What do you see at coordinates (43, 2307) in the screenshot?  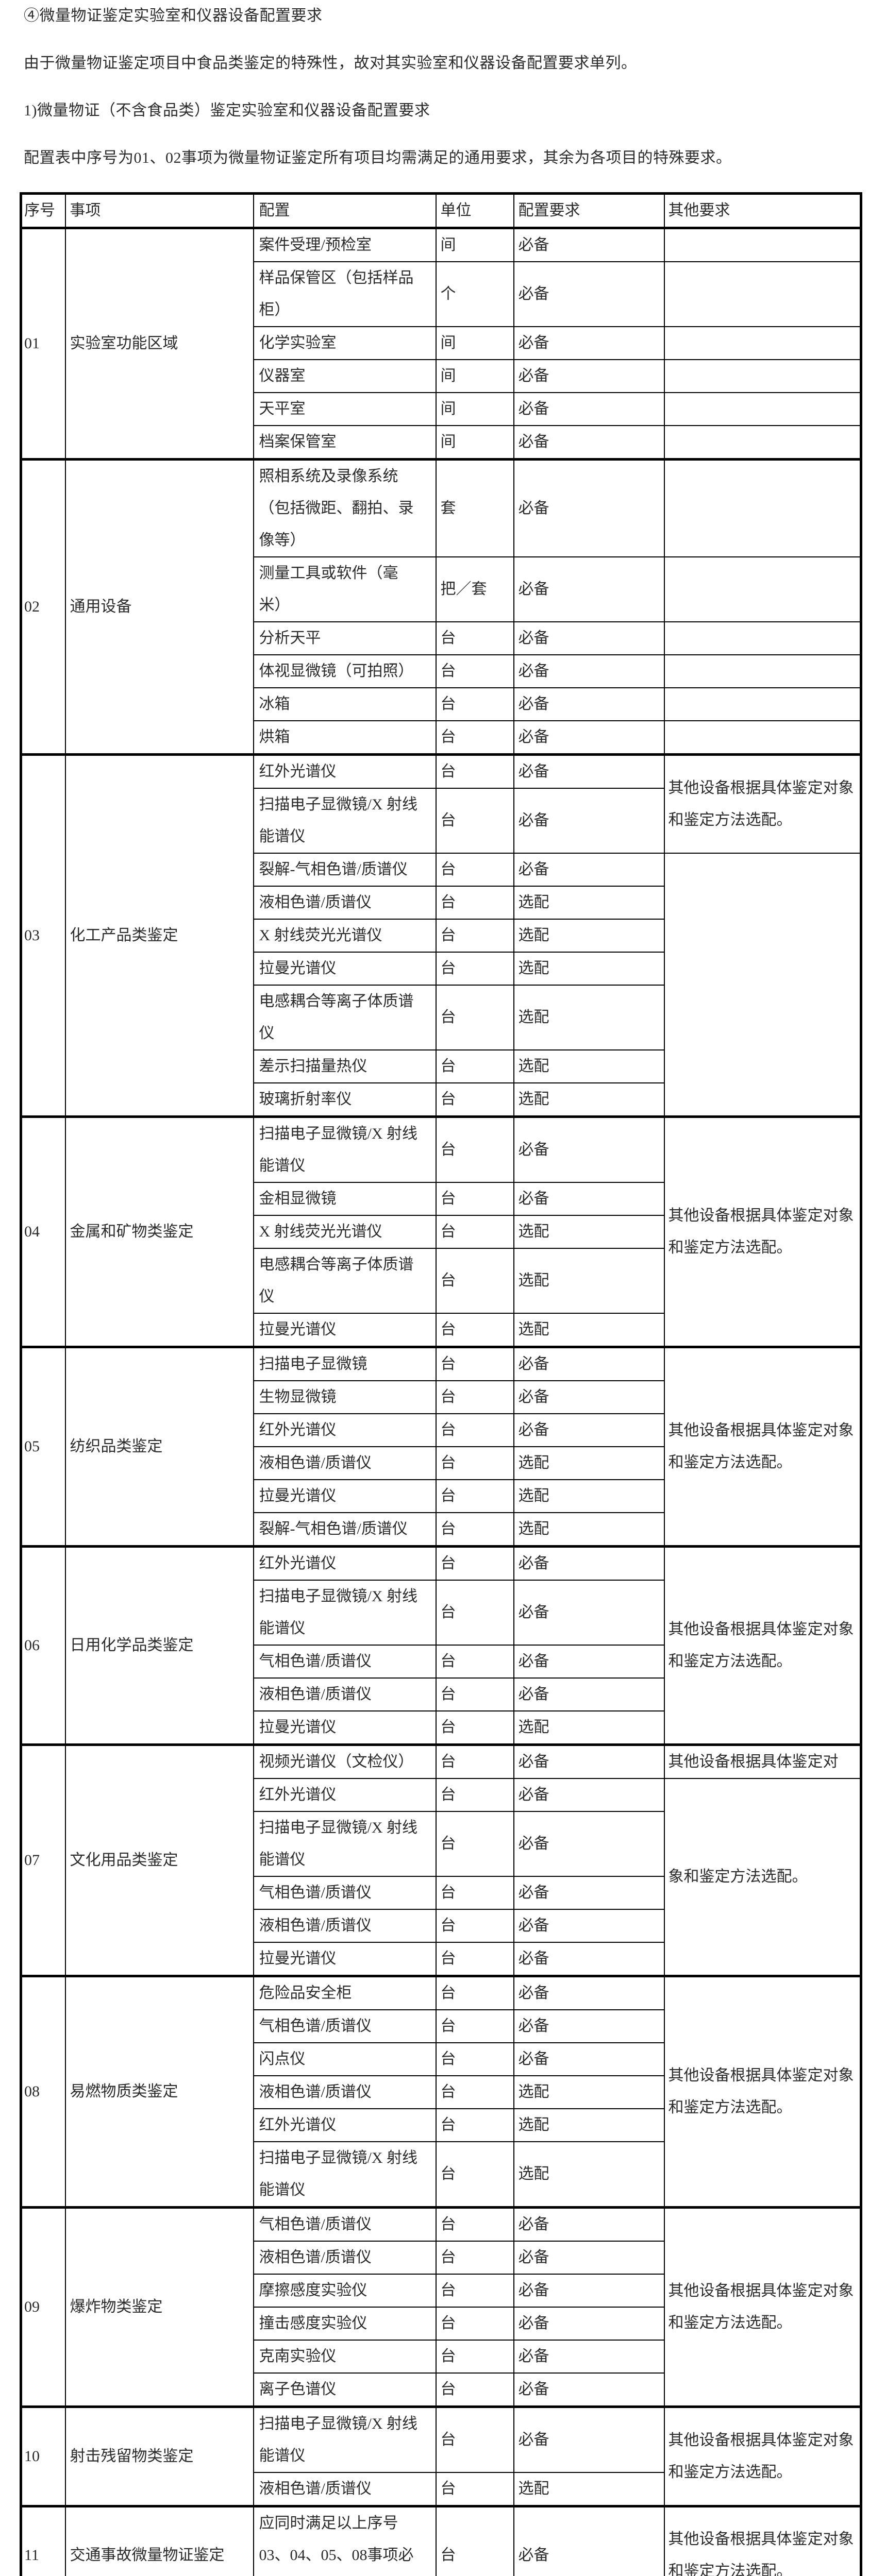 I see `row-number-cell: 09` at bounding box center [43, 2307].